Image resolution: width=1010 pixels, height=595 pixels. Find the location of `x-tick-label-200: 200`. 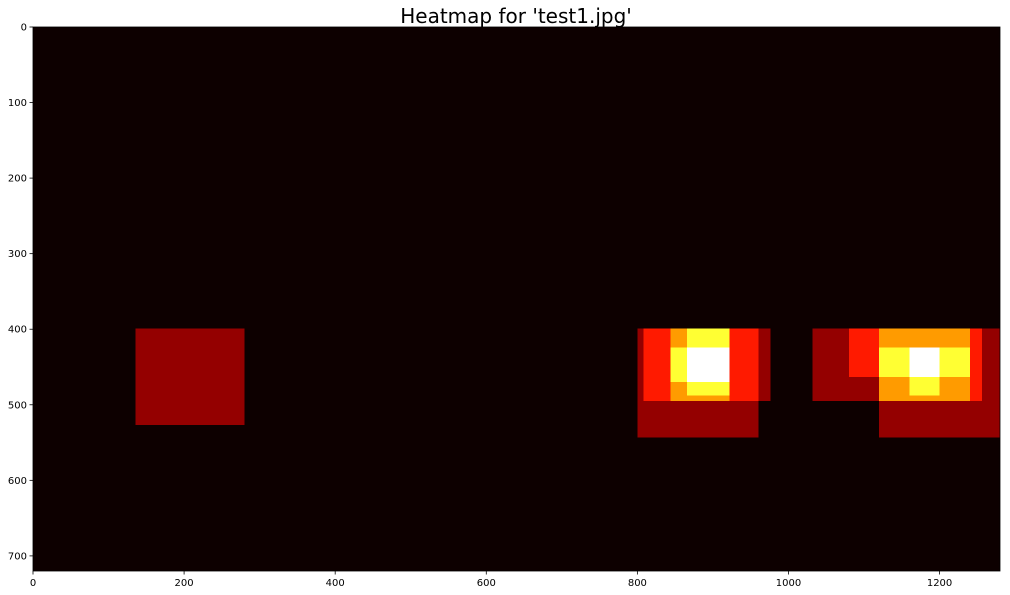

x-tick-label-200: 200 is located at coordinates (184, 583).